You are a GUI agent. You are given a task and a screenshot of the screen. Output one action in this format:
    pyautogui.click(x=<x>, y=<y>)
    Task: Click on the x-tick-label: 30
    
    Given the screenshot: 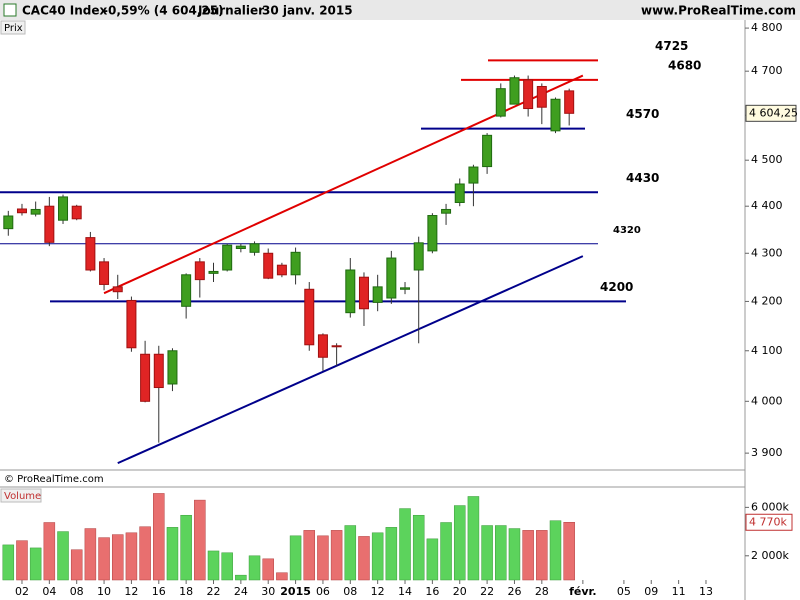 What is the action you would take?
    pyautogui.click(x=268, y=591)
    